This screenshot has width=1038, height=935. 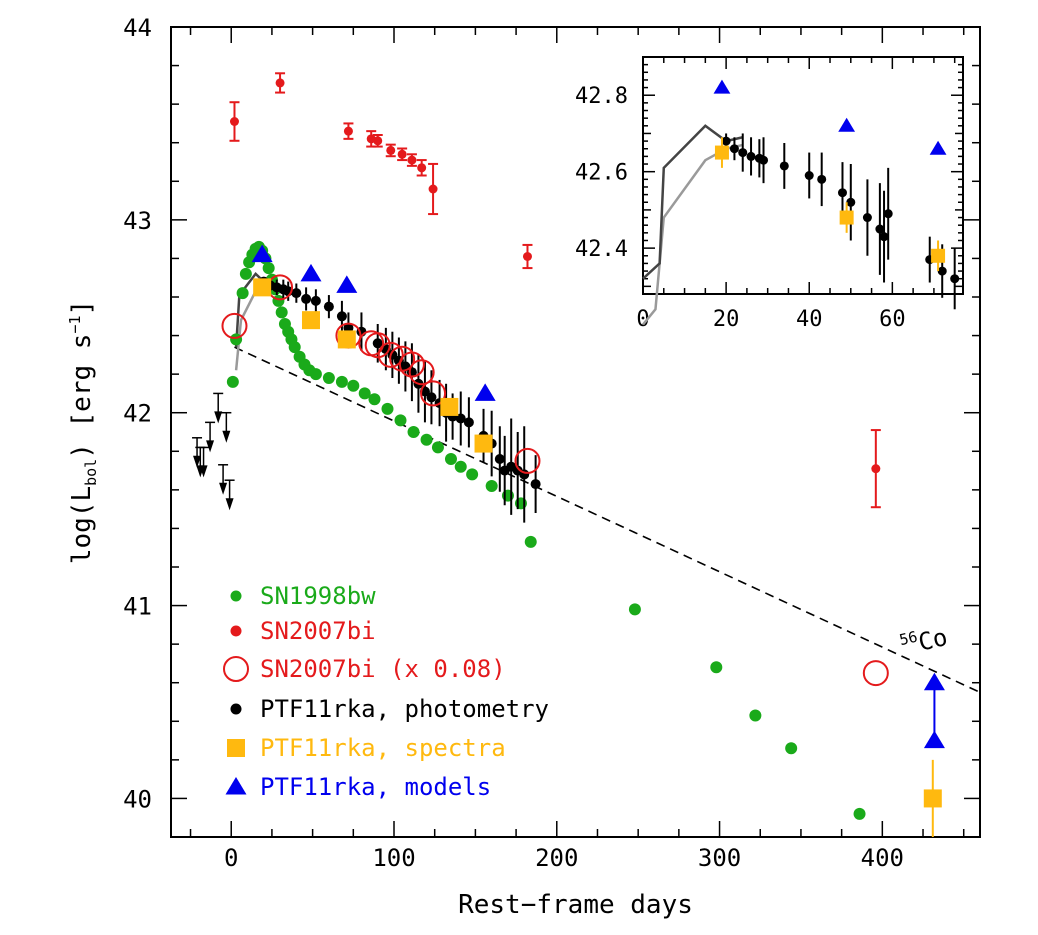 I want to click on legend-label: SN2007bi, so click(x=318, y=631).